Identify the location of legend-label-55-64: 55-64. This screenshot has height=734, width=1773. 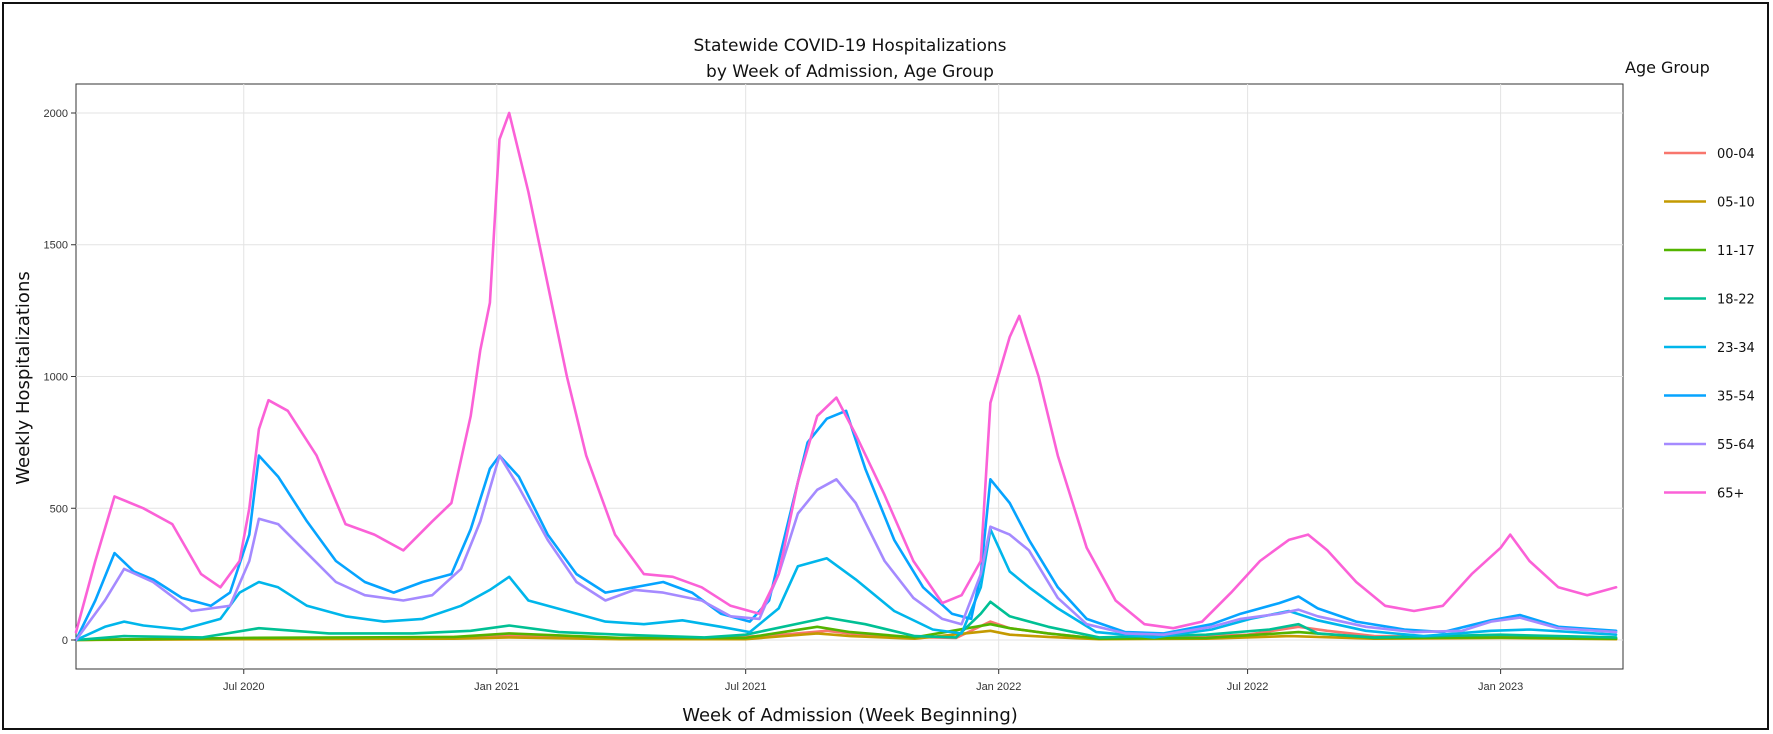
(1736, 445).